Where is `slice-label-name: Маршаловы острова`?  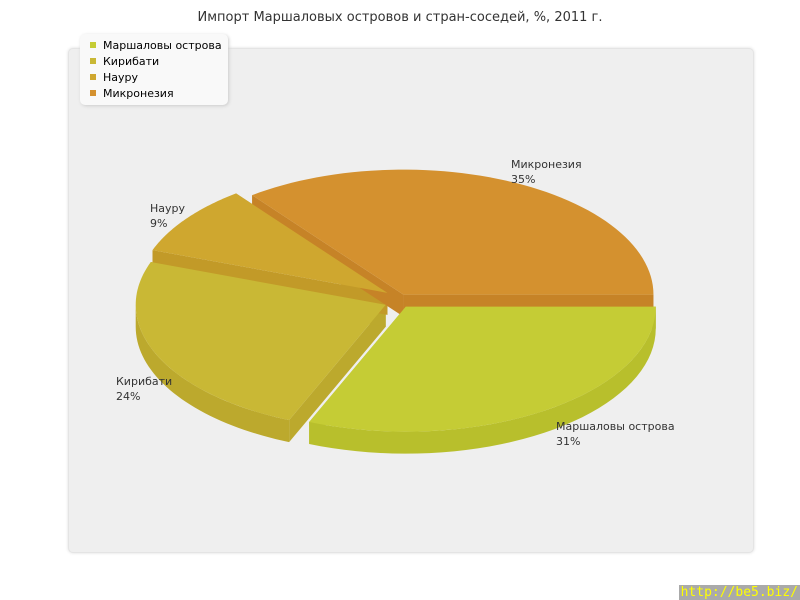 slice-label-name: Маршаловы острова is located at coordinates (615, 426).